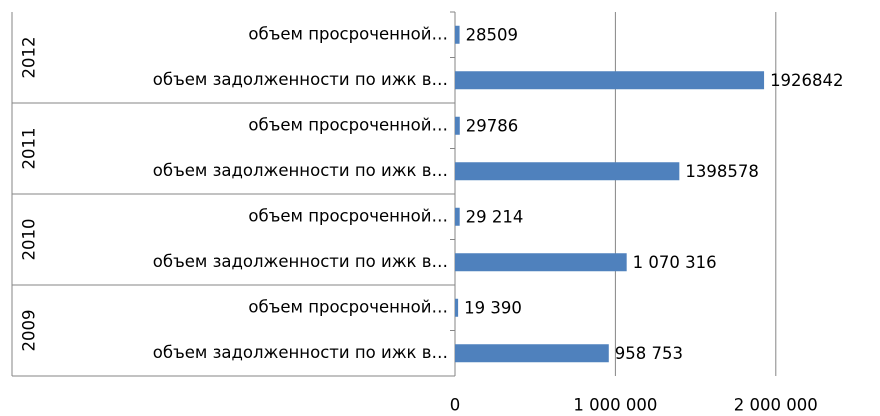 The width and height of the screenshot is (880, 416). I want to click on data-label: 1 070 316, so click(675, 262).